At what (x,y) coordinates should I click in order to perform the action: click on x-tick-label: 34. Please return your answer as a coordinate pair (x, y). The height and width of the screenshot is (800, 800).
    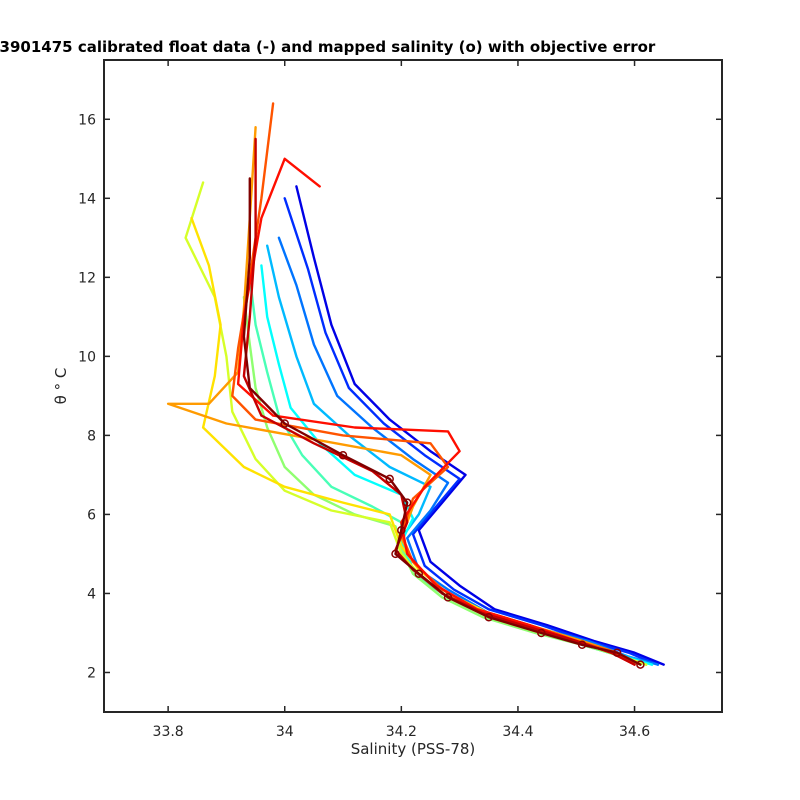
    Looking at the image, I should click on (285, 732).